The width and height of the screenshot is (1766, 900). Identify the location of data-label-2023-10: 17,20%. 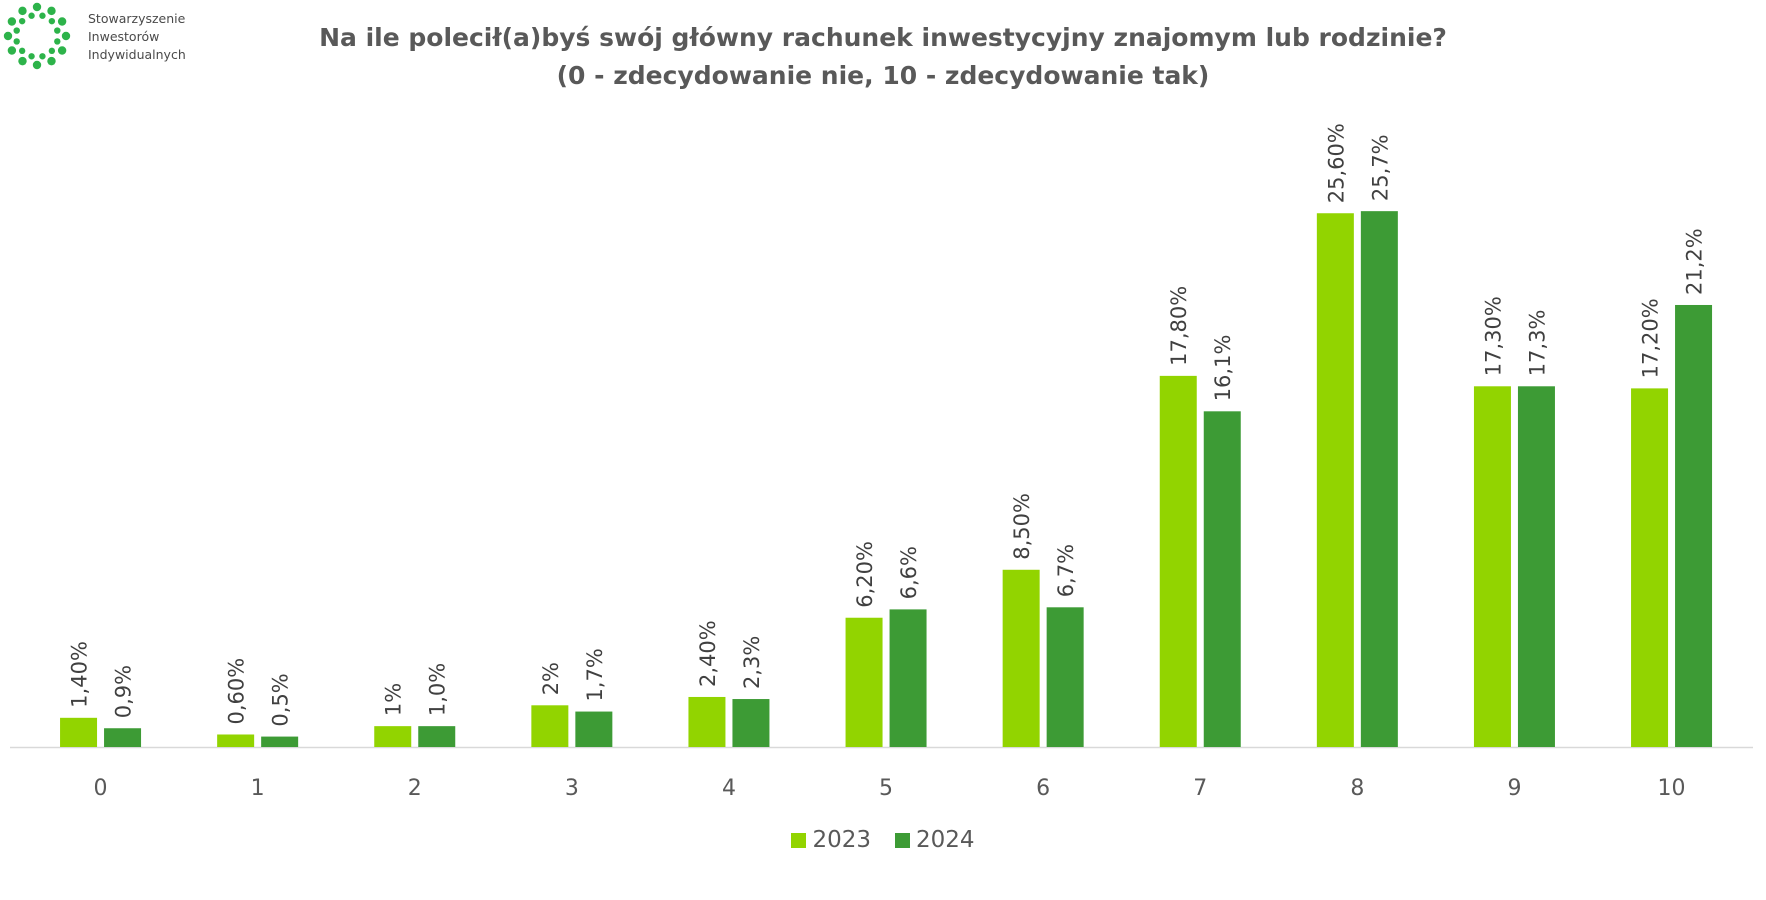
(1651, 338).